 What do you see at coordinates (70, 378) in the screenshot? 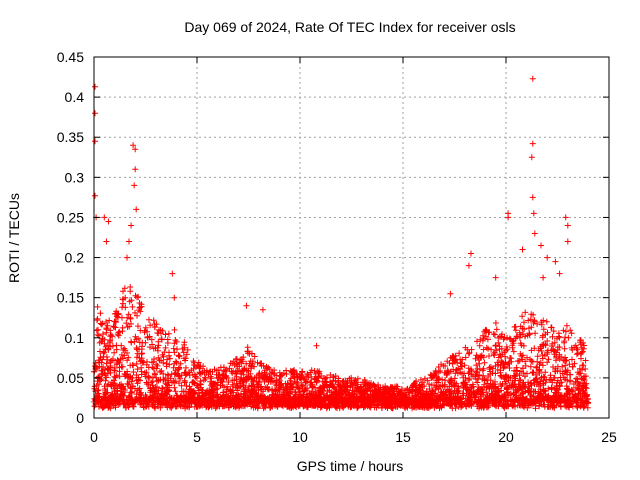
I see `y-tick-label: 0.05` at bounding box center [70, 378].